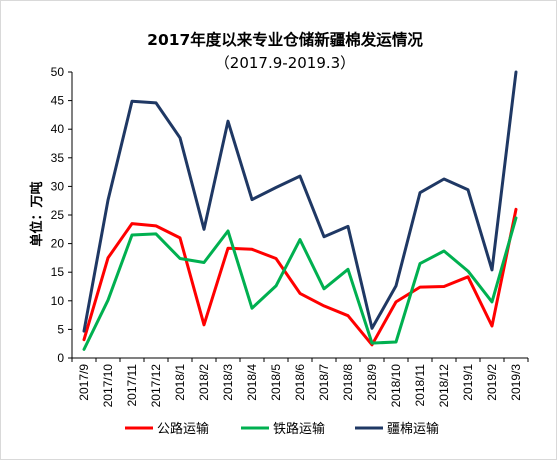 The width and height of the screenshot is (557, 461). I want to click on x-tick-label: 2019/3, so click(516, 382).